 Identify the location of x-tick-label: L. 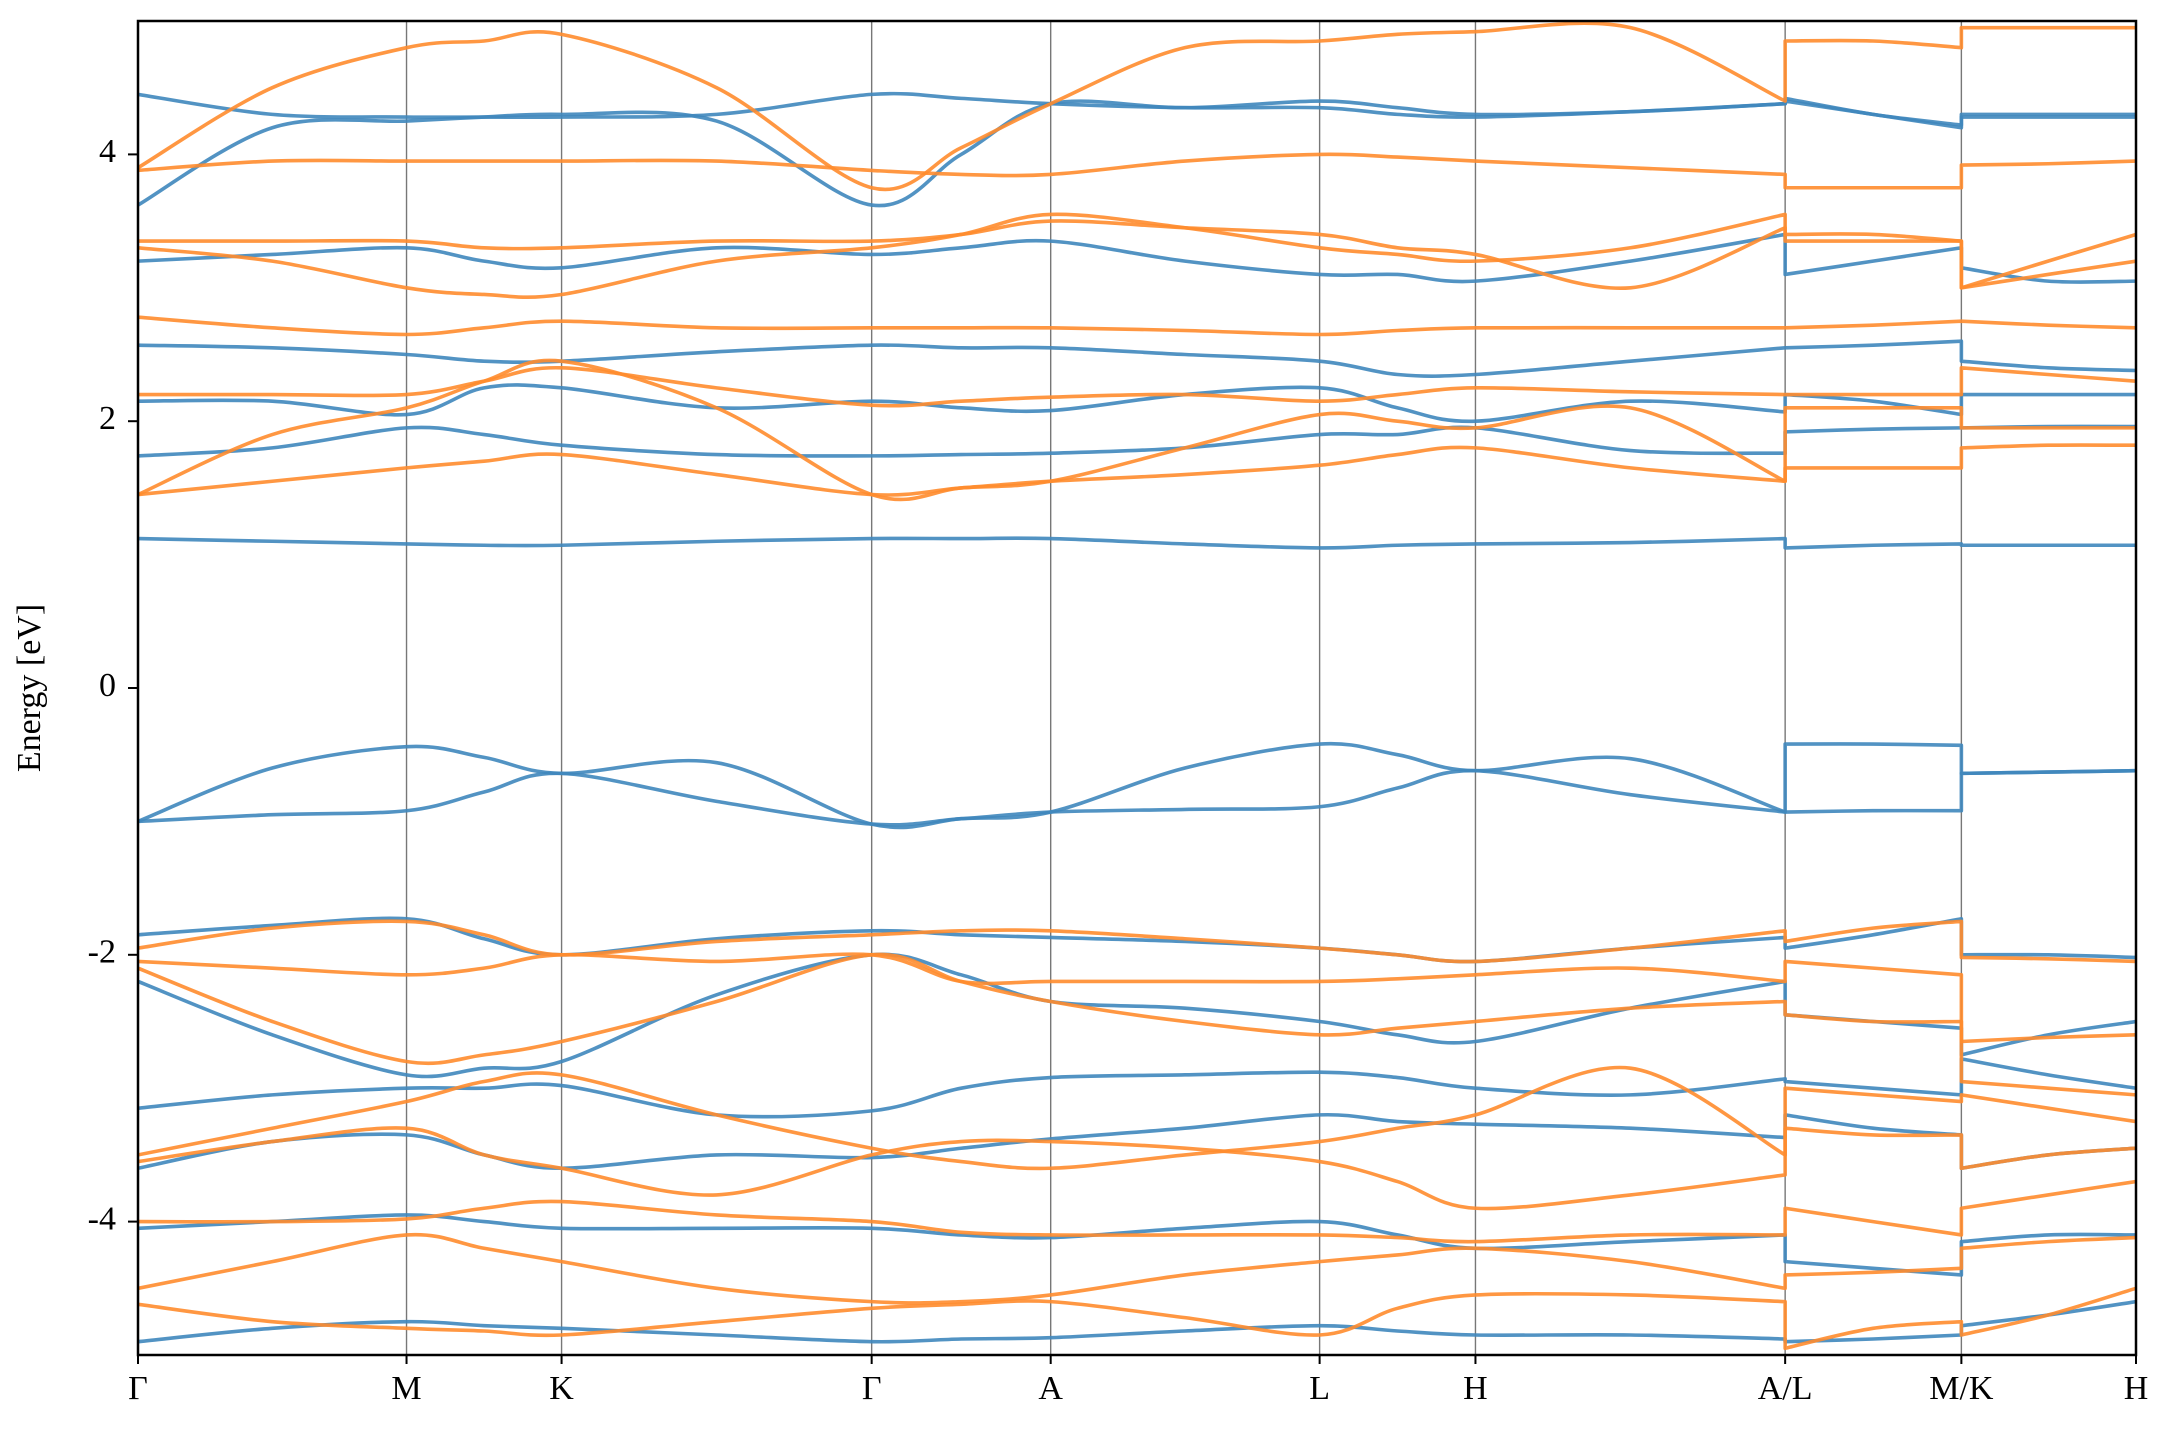
(1319, 1388).